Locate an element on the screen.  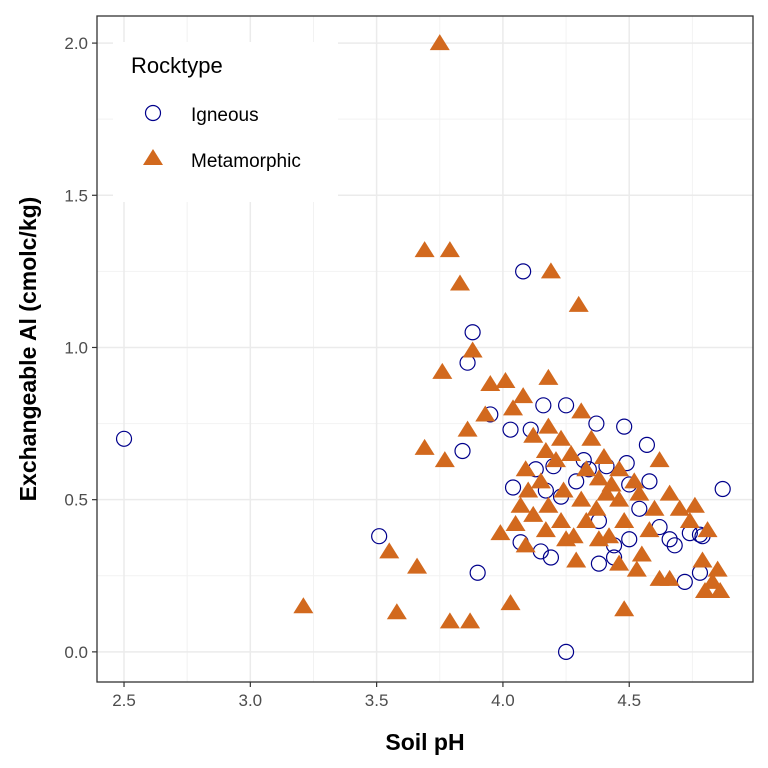
legend-metamorphic-label: Metamorphic is located at coordinates (246, 161).